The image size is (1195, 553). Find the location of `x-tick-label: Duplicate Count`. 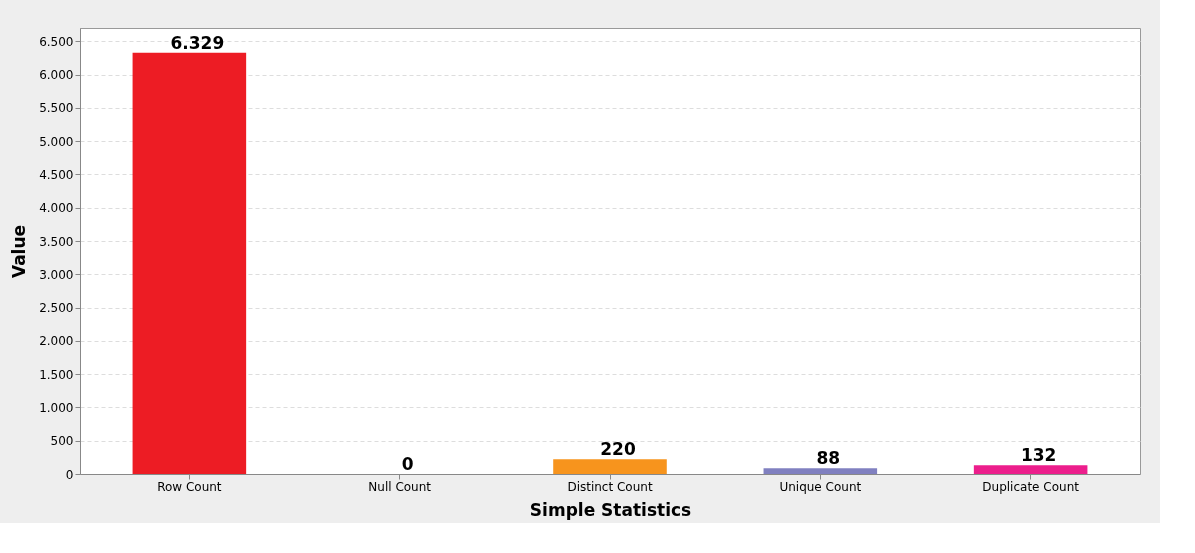

x-tick-label: Duplicate Count is located at coordinates (1031, 486).